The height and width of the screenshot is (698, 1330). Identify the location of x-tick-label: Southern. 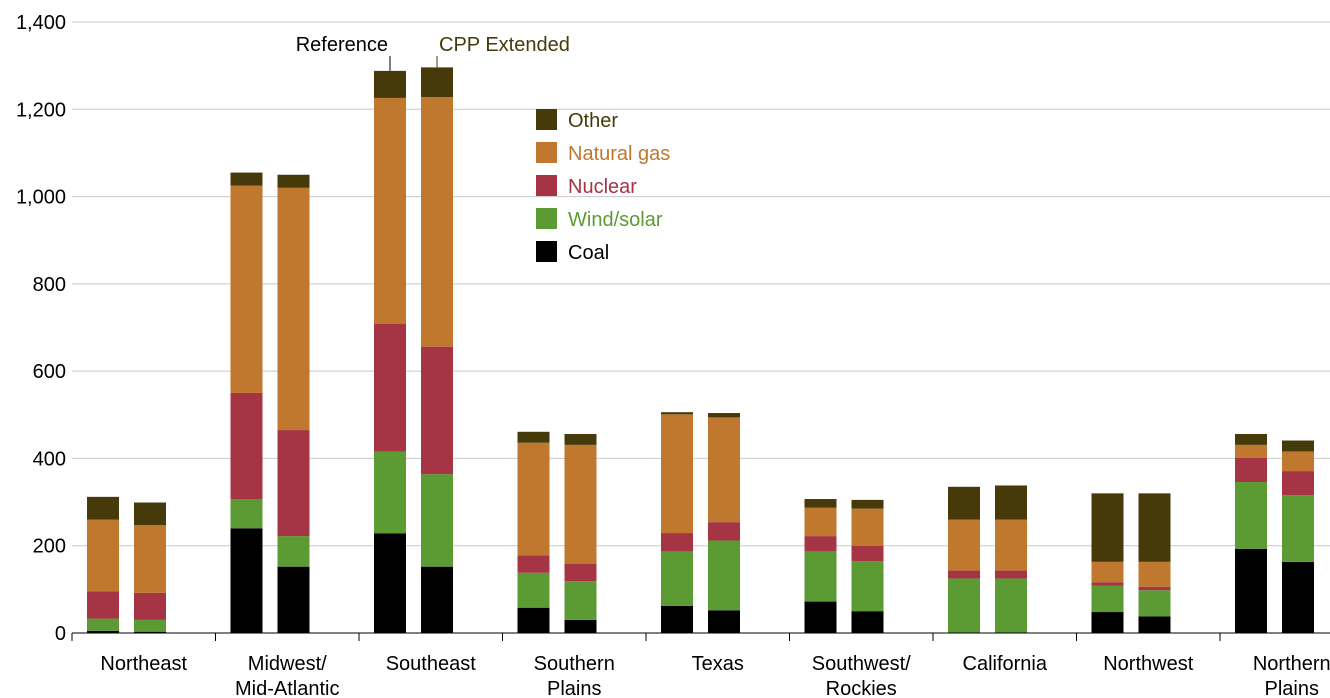
(574, 664).